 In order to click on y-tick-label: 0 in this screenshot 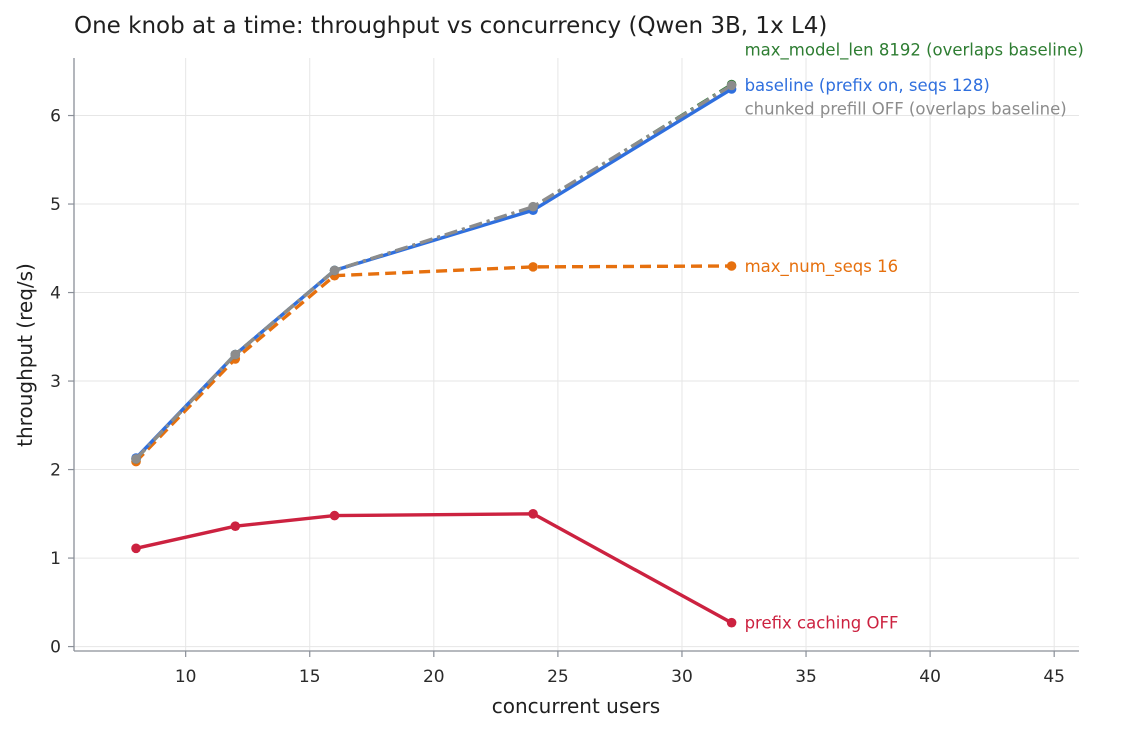, I will do `click(55, 648)`.